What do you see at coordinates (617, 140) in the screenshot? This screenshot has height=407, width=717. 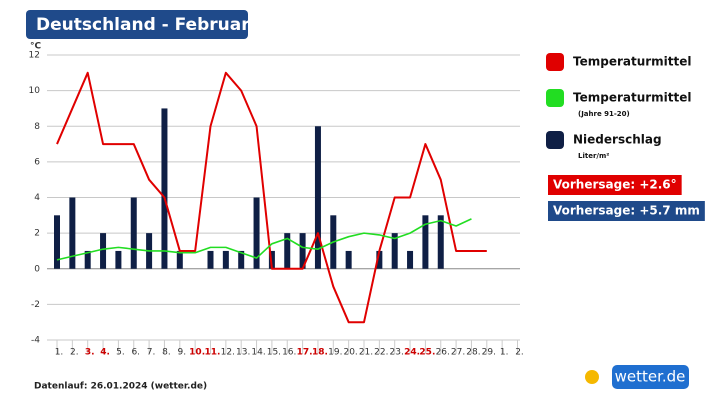 I see `legend-label: Niederschlag` at bounding box center [617, 140].